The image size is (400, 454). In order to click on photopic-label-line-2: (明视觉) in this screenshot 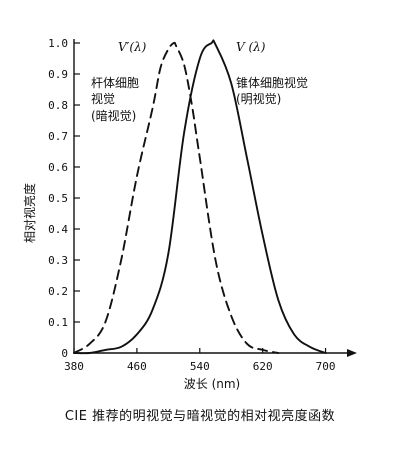, I will do `click(258, 98)`.